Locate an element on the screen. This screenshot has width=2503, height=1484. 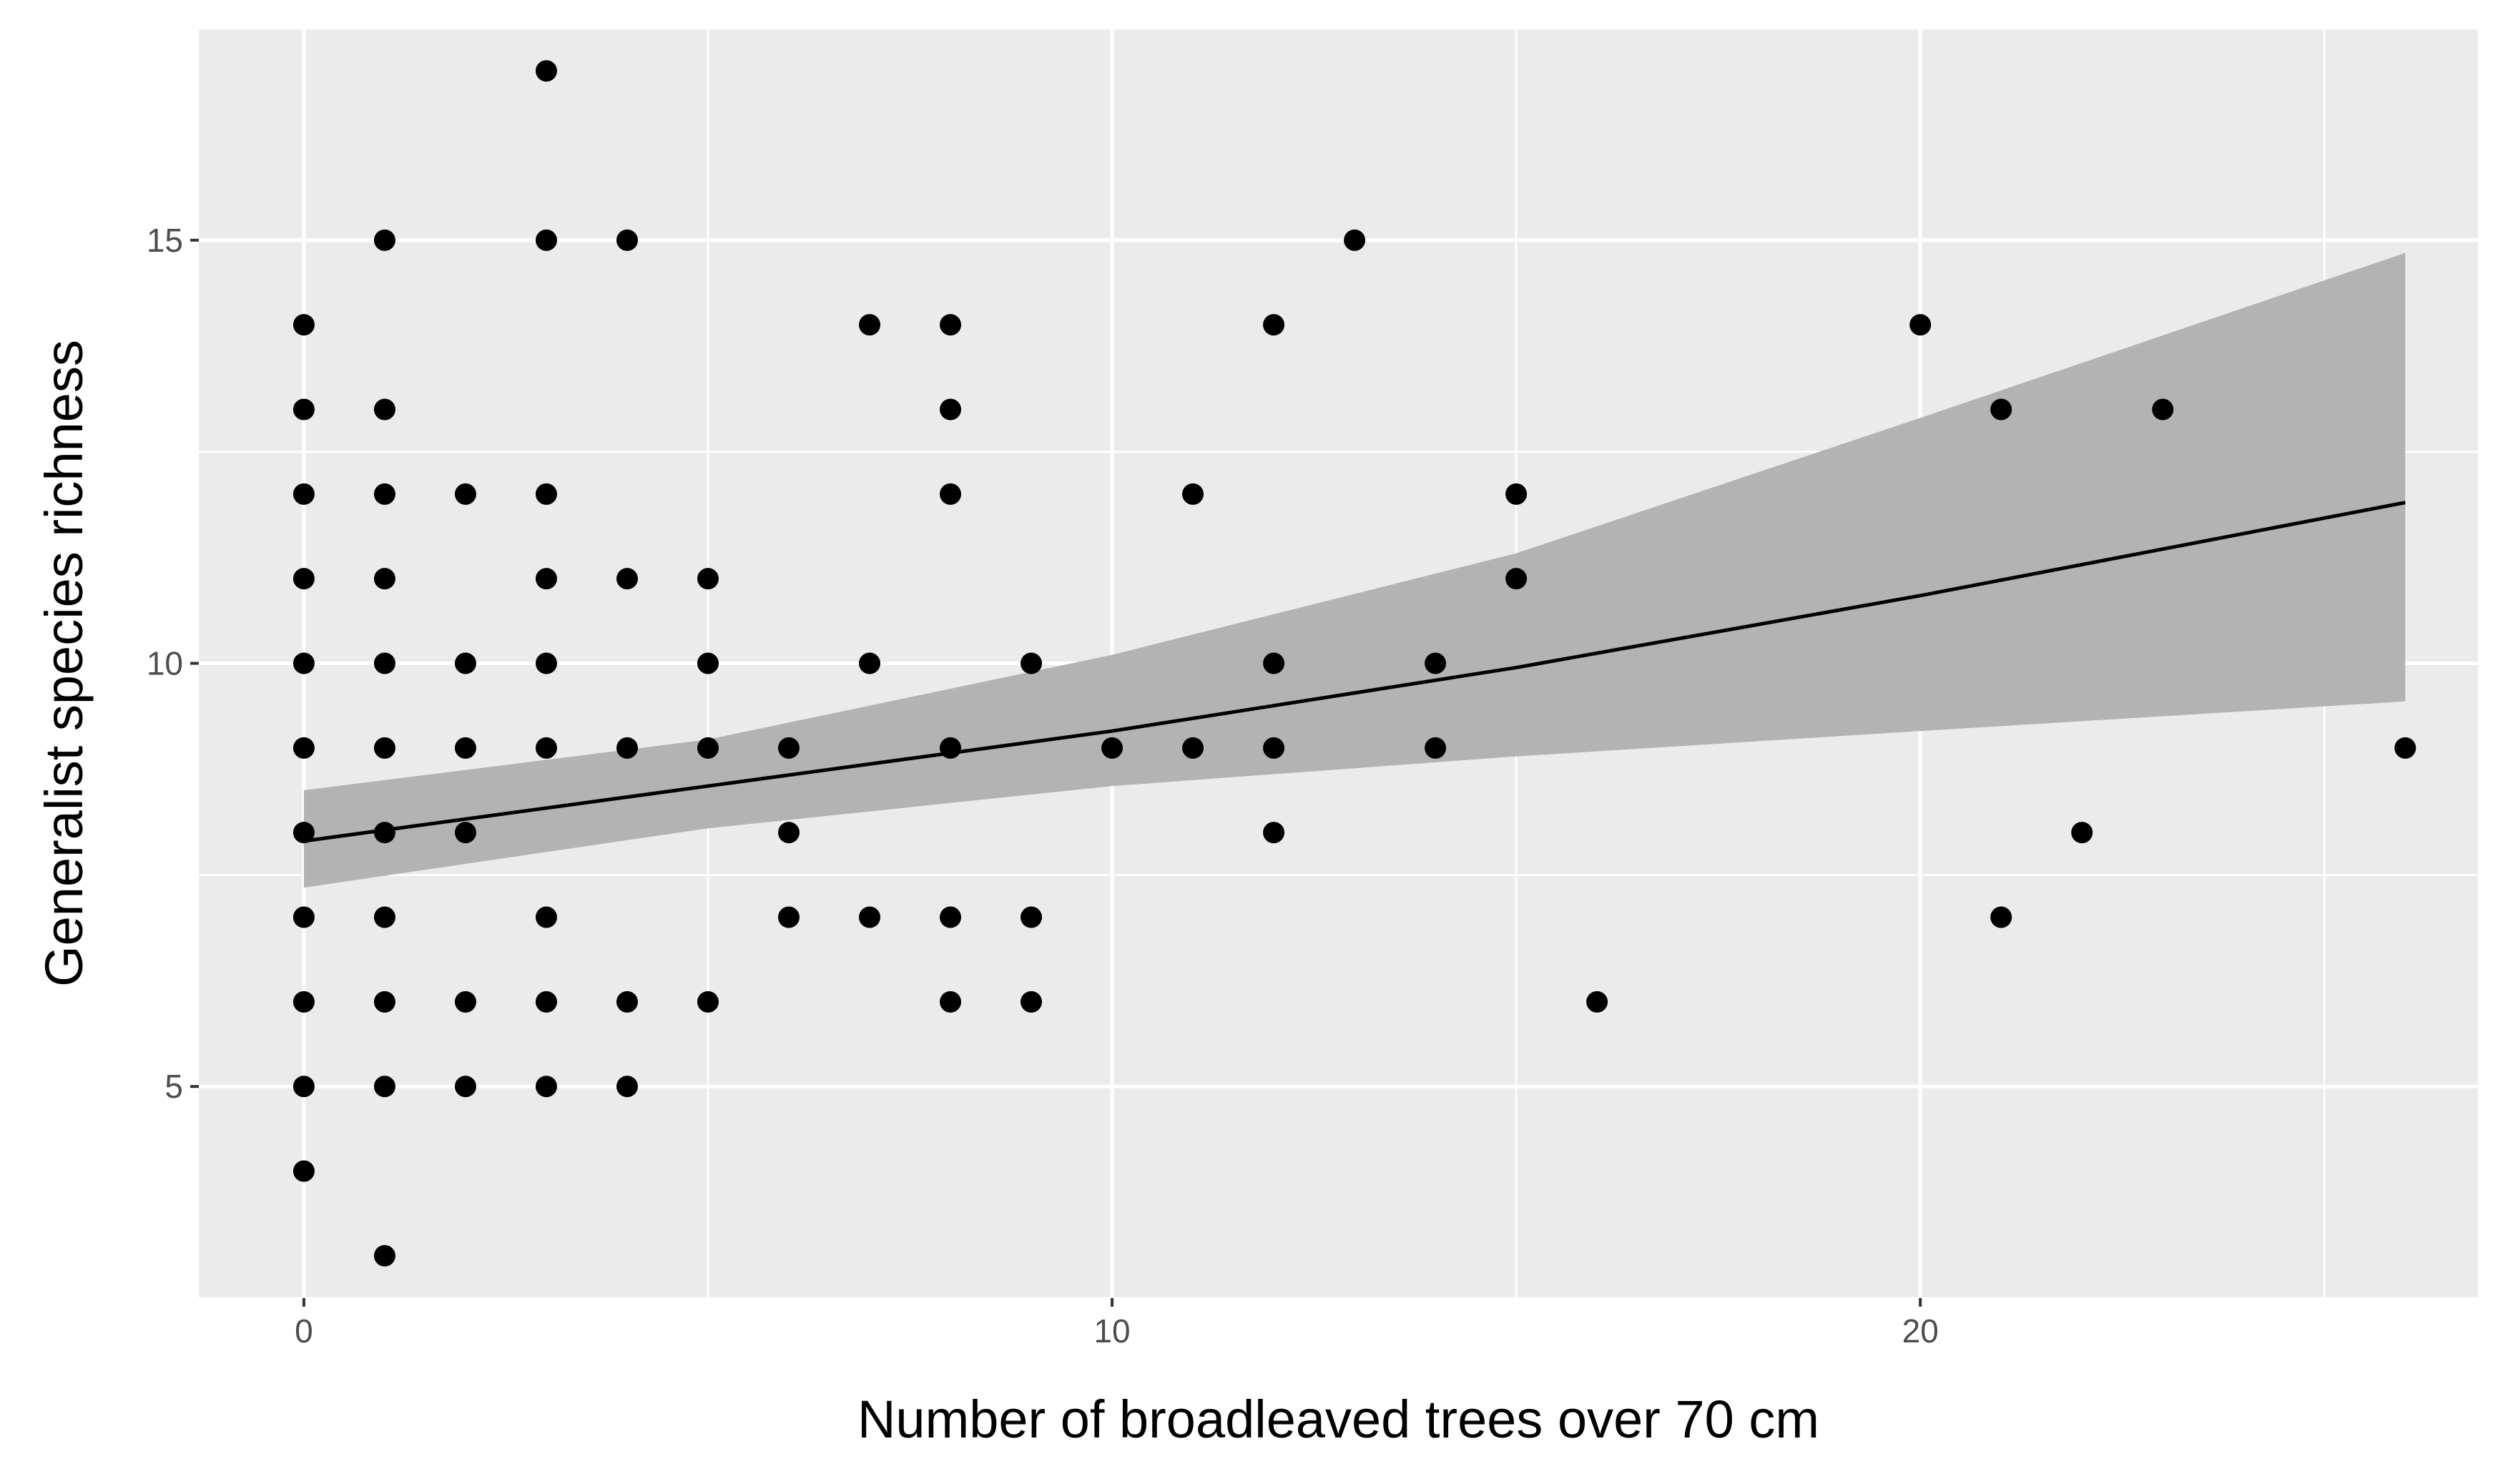
x-axis: 0 10 20 is located at coordinates (1117, 1324).